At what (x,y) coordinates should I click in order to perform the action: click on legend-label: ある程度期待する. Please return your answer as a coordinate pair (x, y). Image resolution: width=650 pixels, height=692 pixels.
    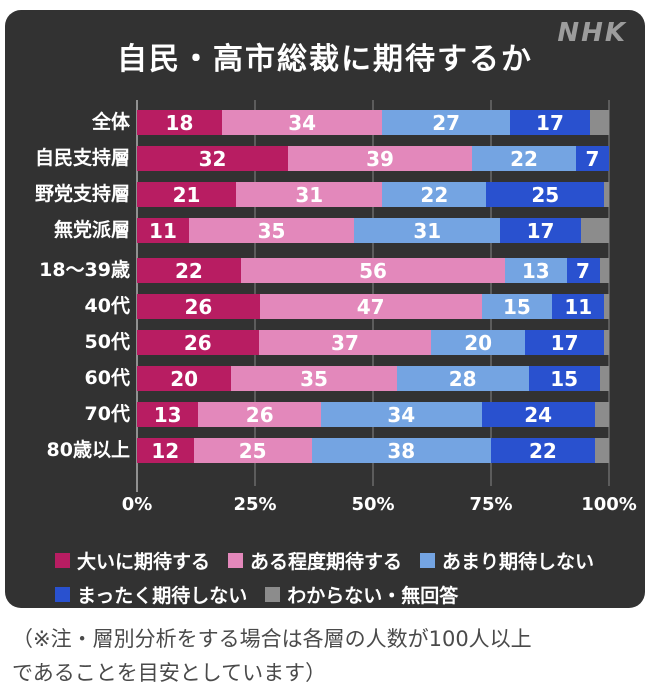
    Looking at the image, I should click on (326, 561).